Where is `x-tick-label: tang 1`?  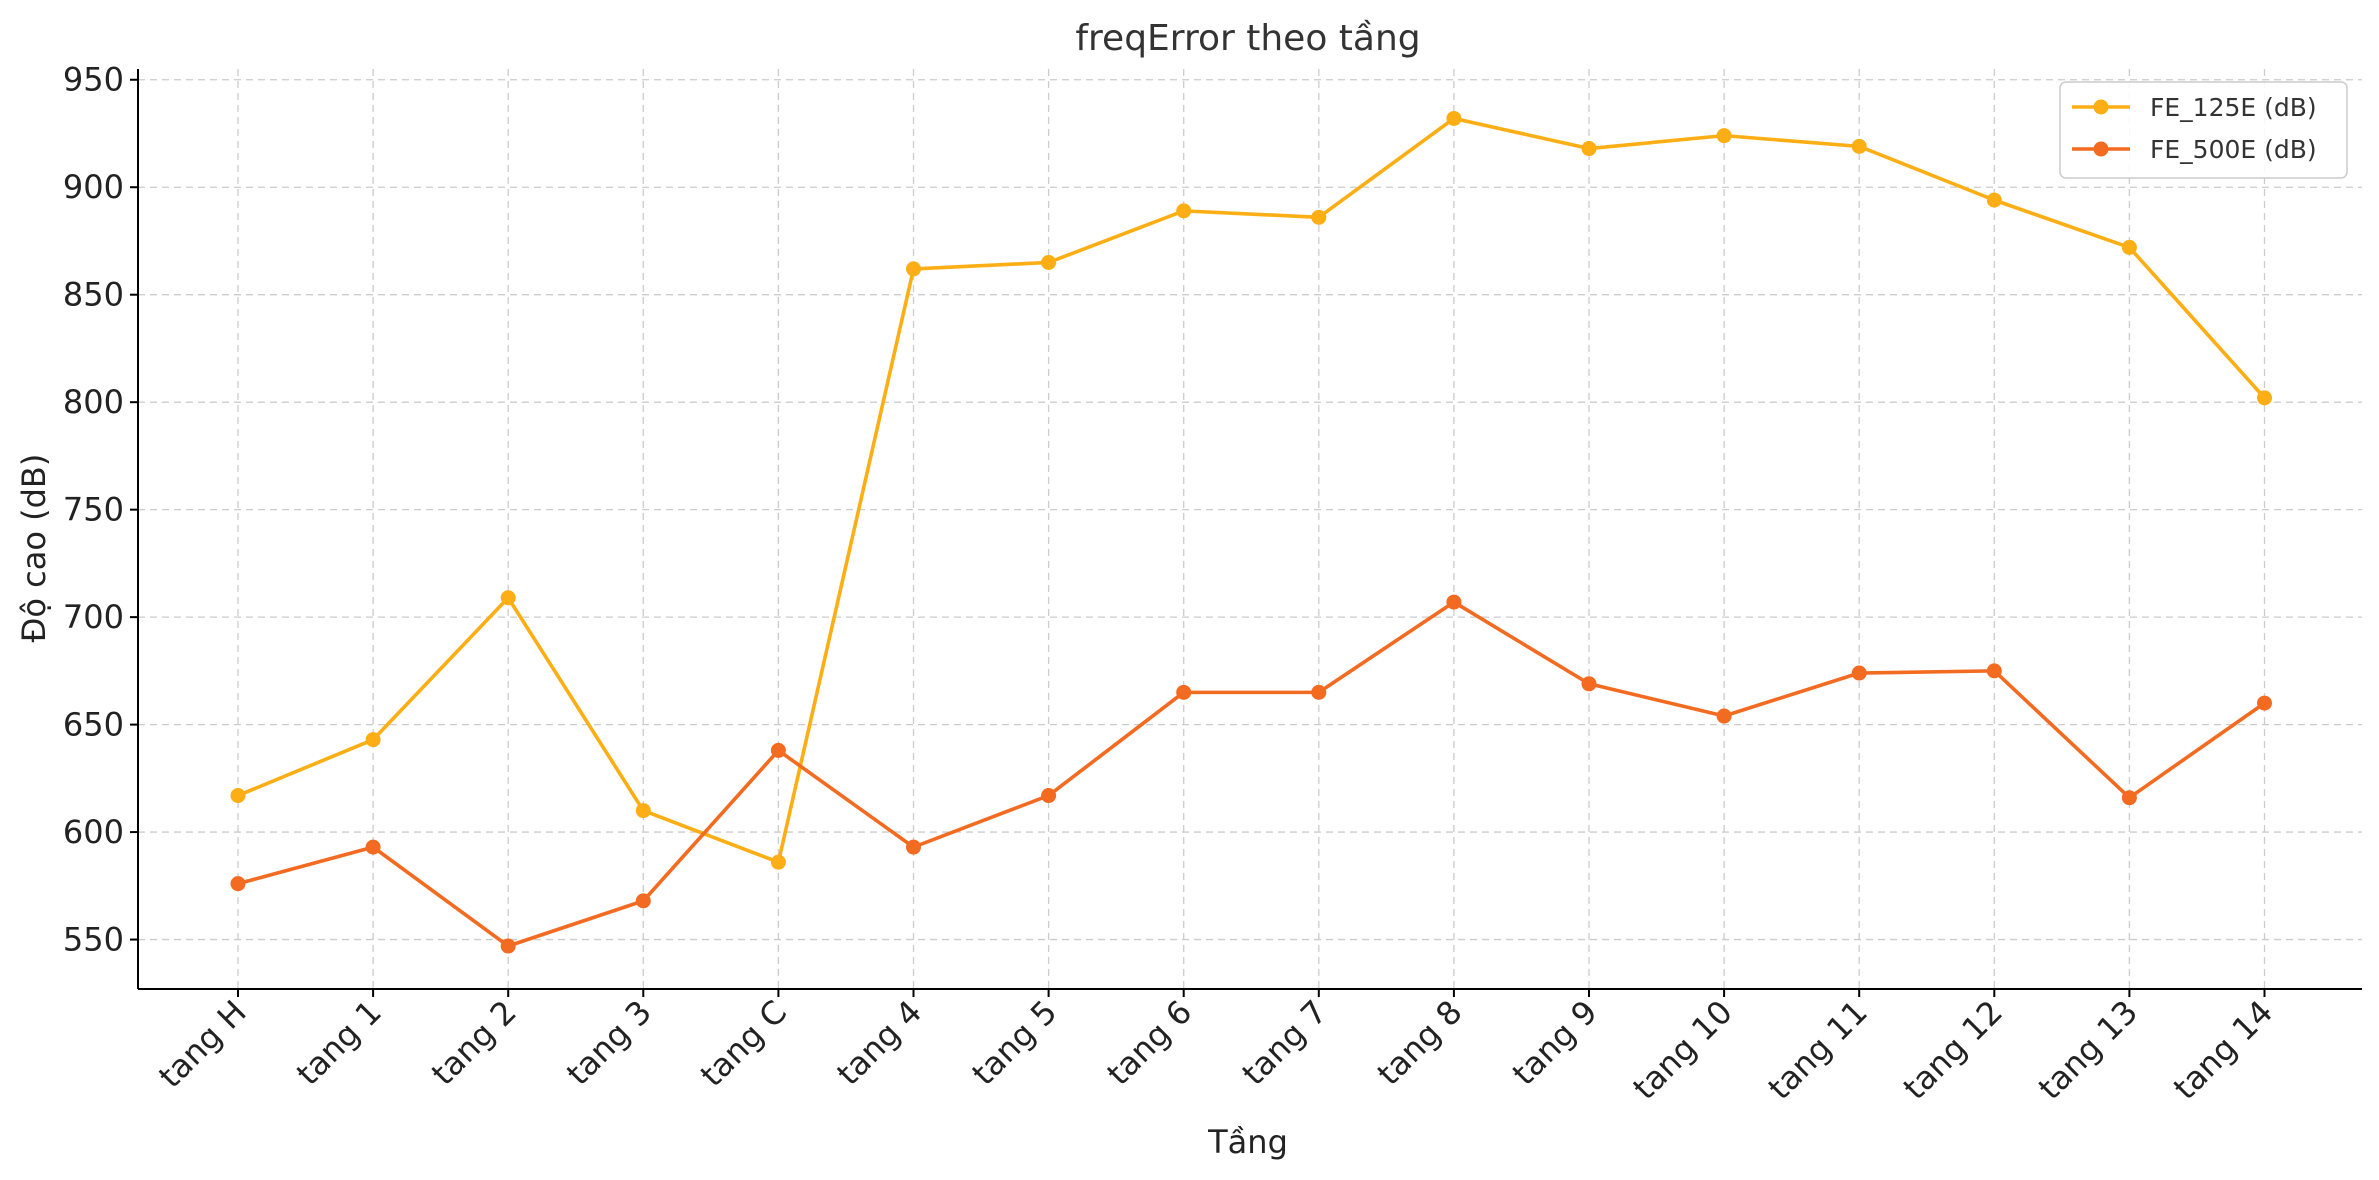
x-tick-label: tang 1 is located at coordinates (339, 1043).